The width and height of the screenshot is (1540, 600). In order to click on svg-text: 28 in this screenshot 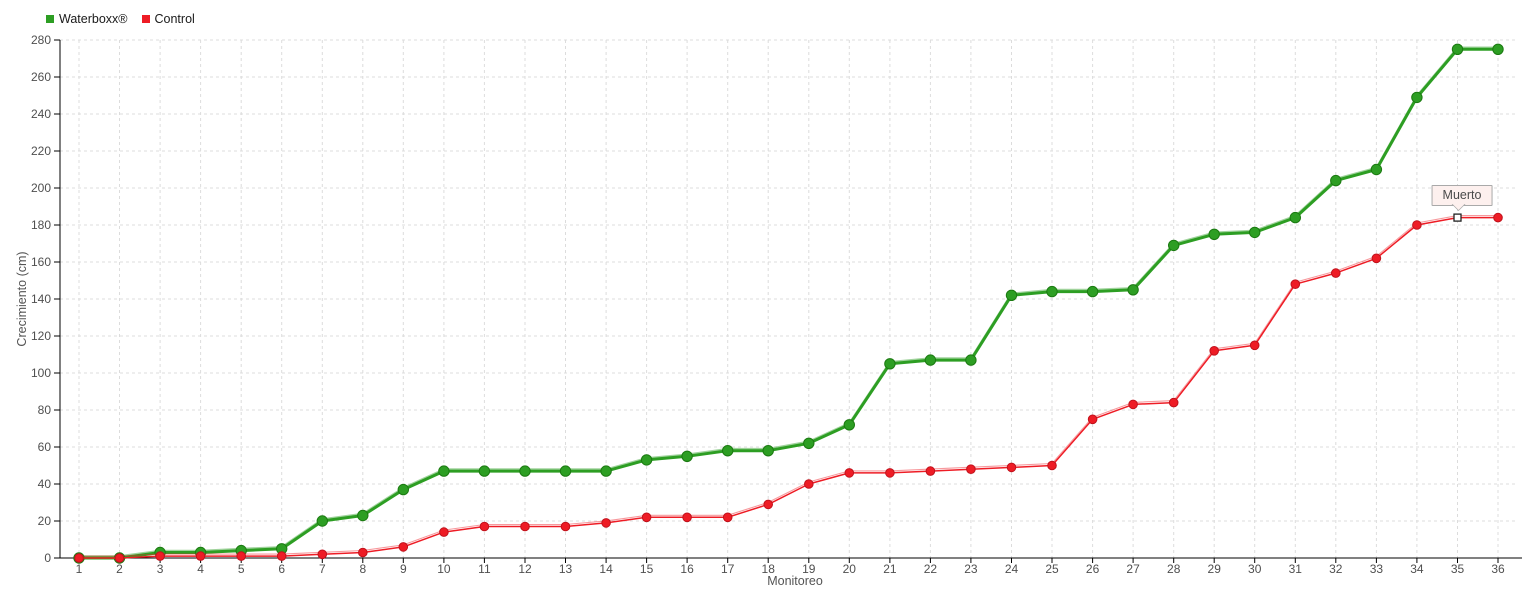, I will do `click(1174, 569)`.